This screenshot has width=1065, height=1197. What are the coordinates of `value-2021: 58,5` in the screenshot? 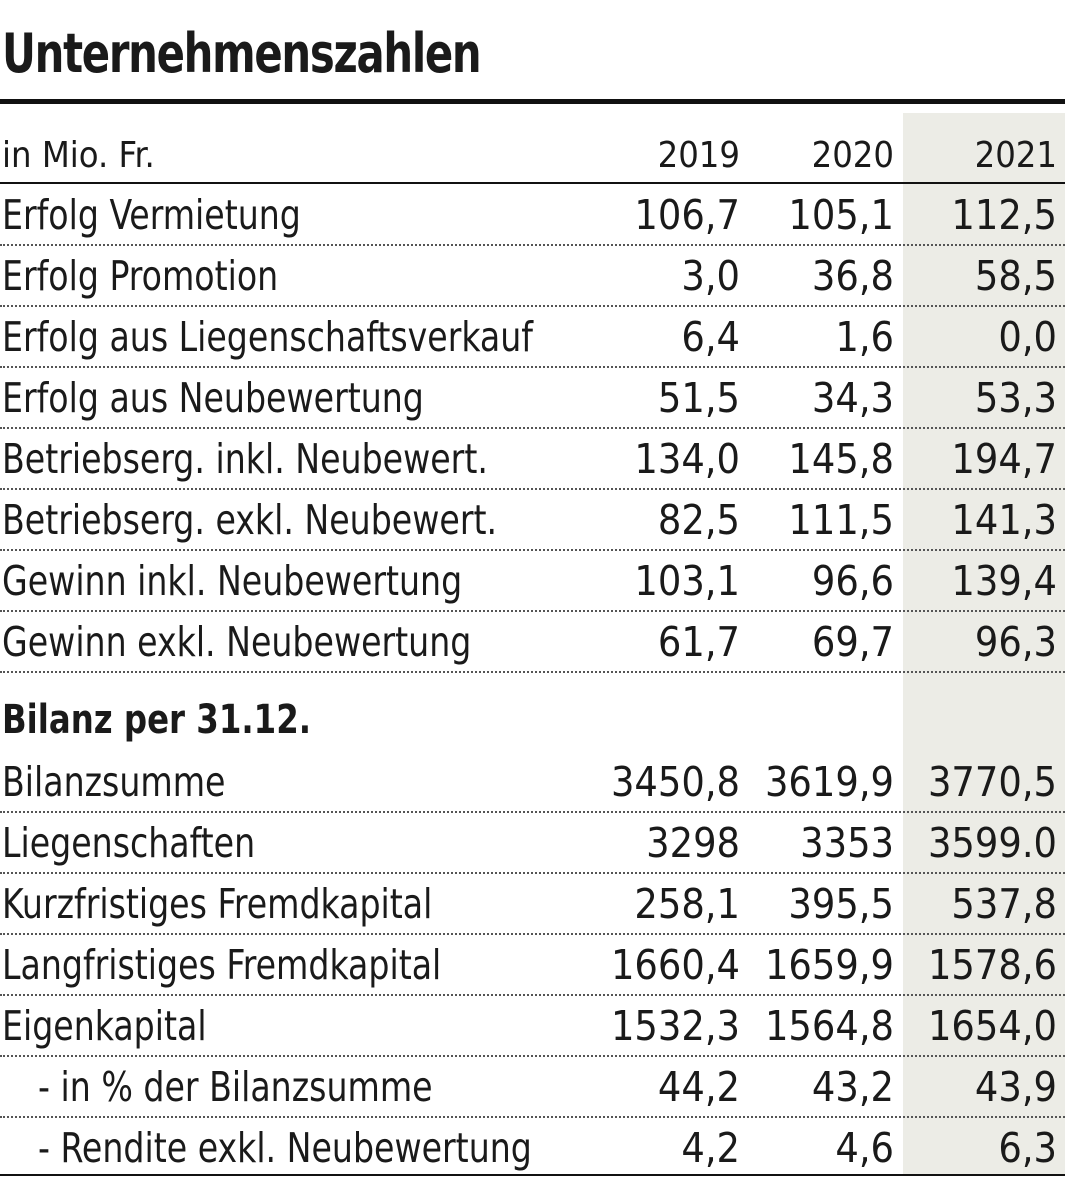 It's located at (1015, 276).